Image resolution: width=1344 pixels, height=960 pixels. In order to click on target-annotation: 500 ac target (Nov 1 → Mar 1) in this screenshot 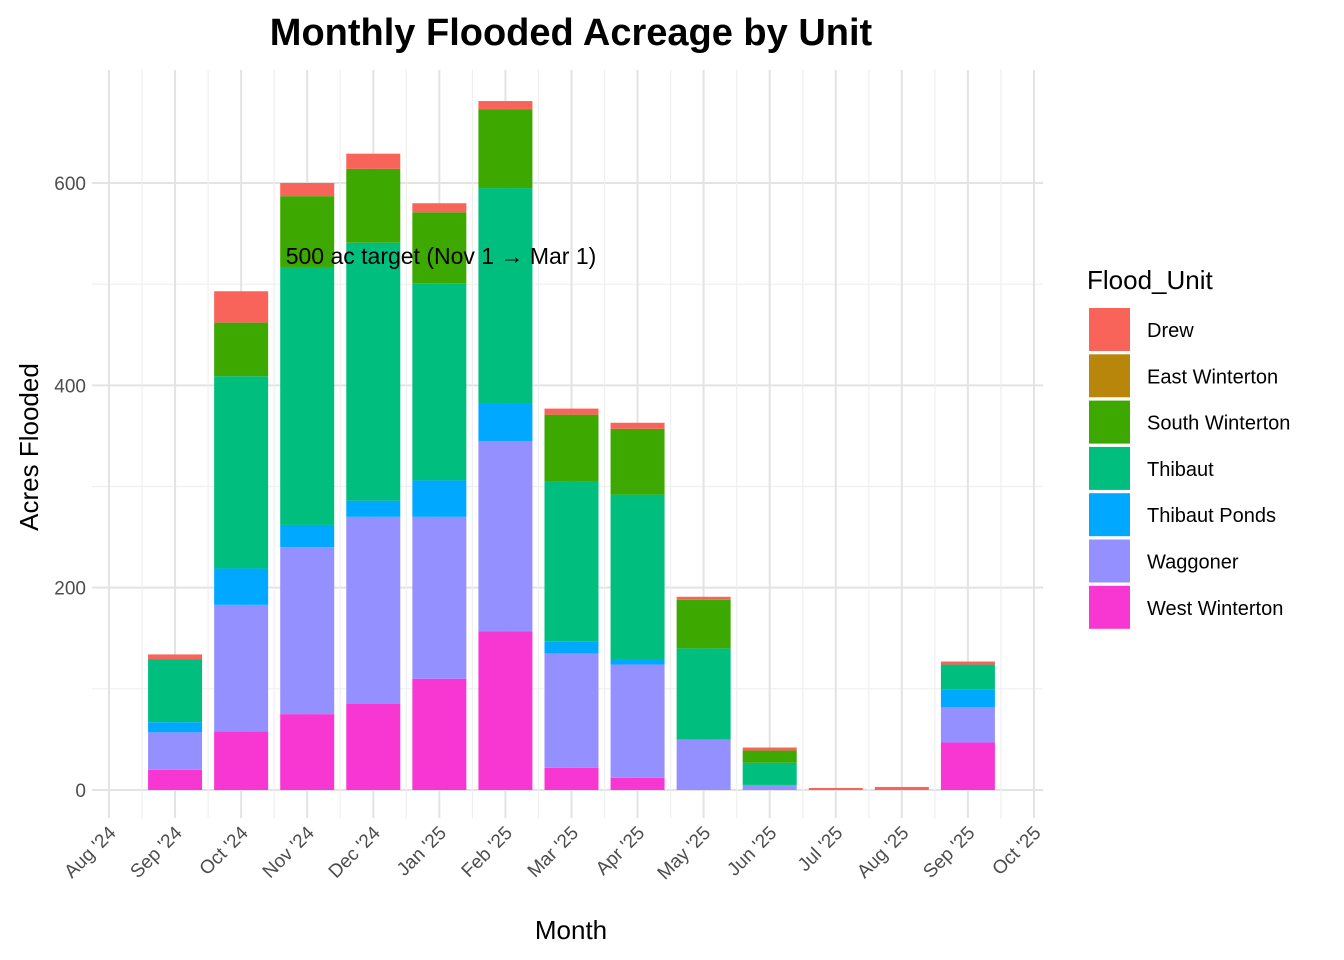, I will do `click(441, 256)`.